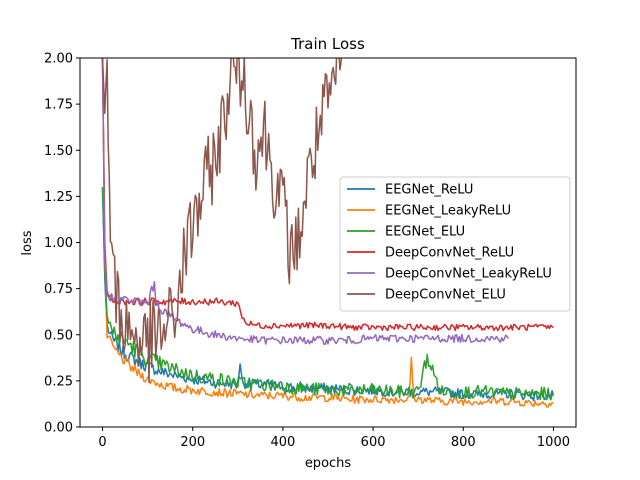 This screenshot has height=480, width=640. I want to click on x-tick-label: 600, so click(373, 442).